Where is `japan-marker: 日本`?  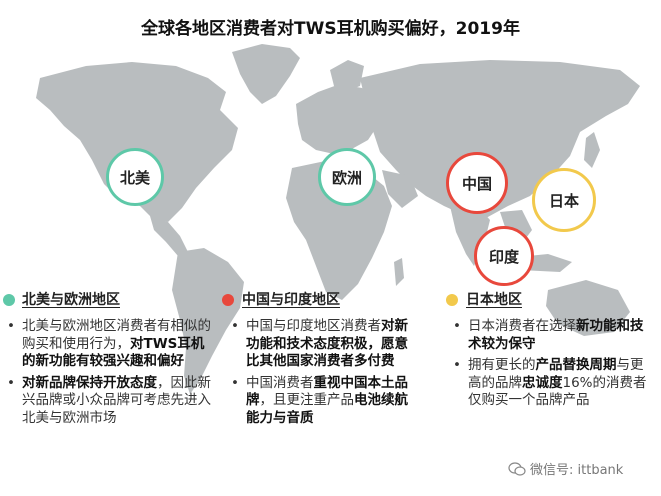 japan-marker: 日本 is located at coordinates (564, 200).